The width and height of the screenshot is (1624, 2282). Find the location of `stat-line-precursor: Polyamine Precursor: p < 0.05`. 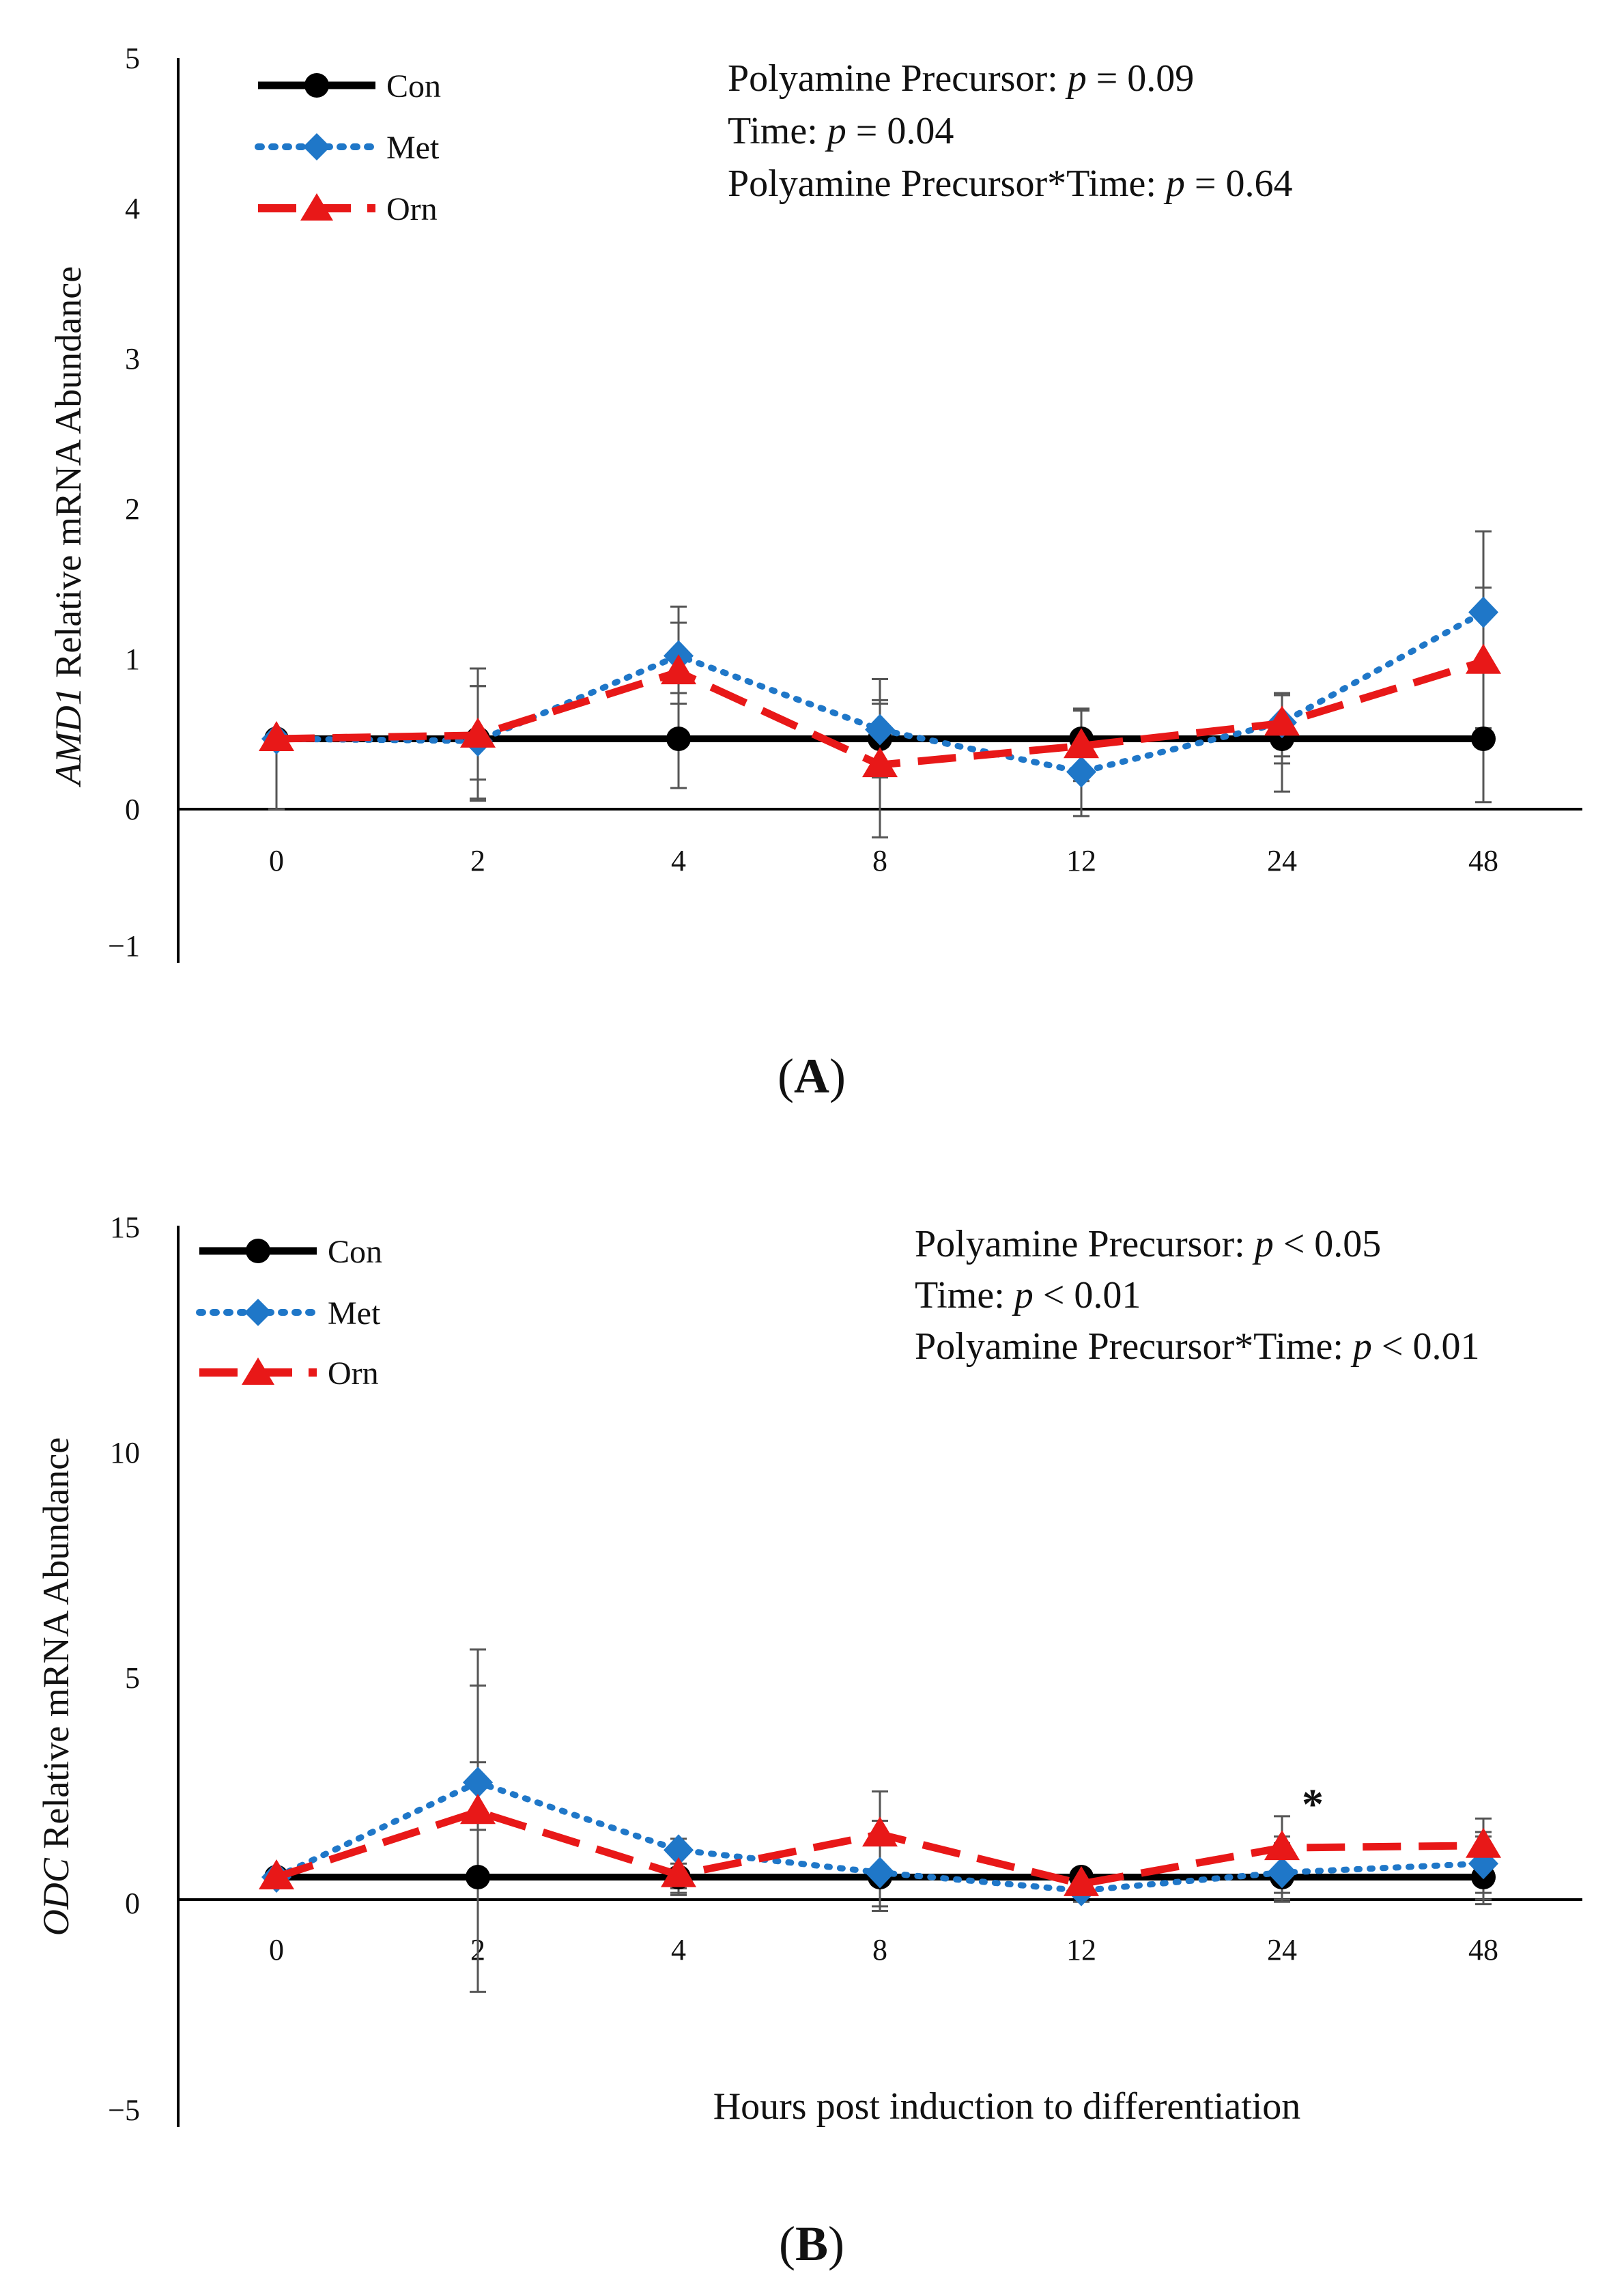

stat-line-precursor: Polyamine Precursor: p < 0.05 is located at coordinates (1148, 1244).